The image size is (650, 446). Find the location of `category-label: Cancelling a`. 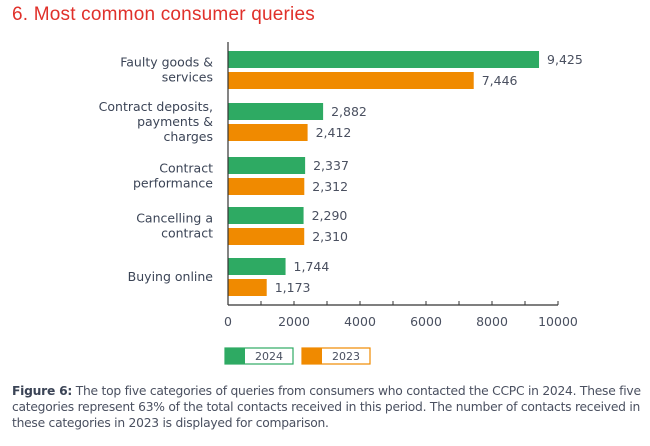

category-label: Cancelling a is located at coordinates (174, 218).